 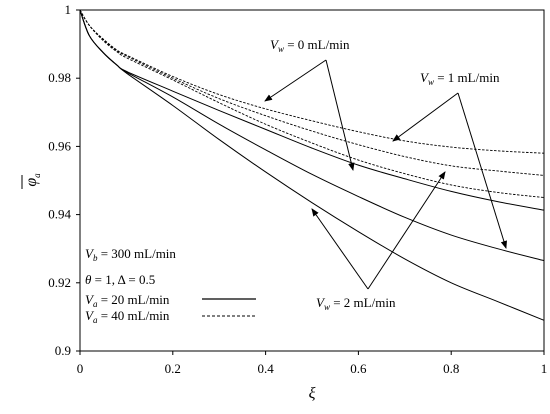 I want to click on legend-entry-dashed: Va = 40 mL/min, so click(x=170, y=316).